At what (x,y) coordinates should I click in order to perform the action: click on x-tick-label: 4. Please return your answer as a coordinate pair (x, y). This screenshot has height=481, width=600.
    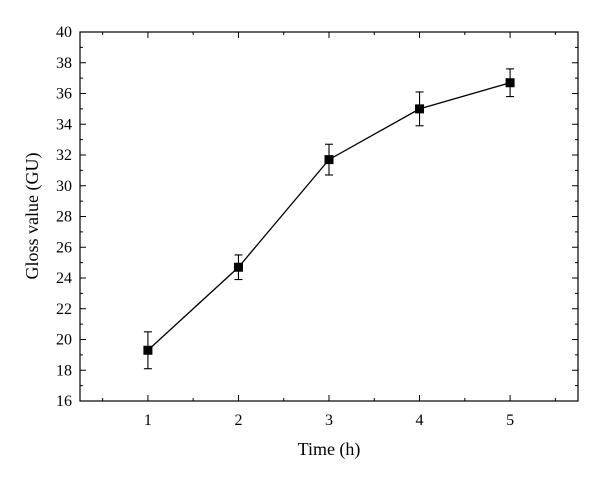
    Looking at the image, I should click on (420, 420).